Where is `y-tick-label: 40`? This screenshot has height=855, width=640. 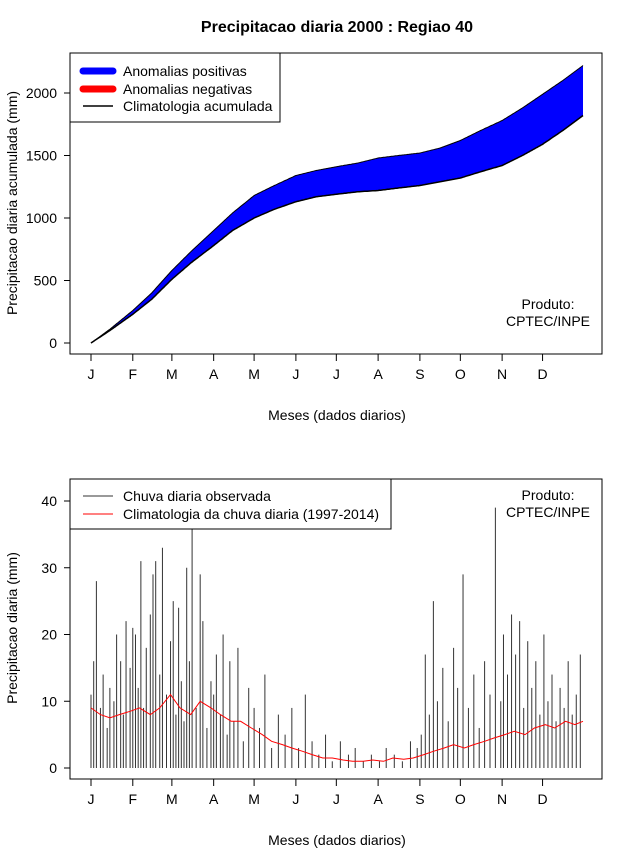
y-tick-label: 40 is located at coordinates (49, 501).